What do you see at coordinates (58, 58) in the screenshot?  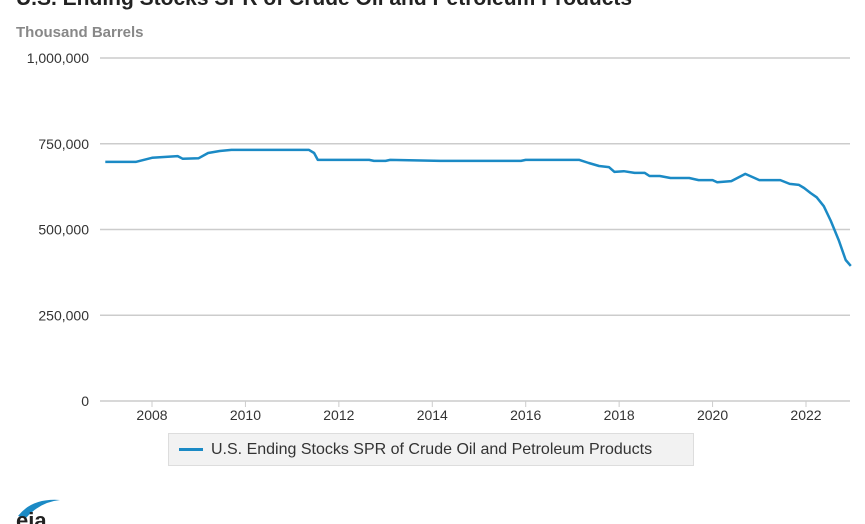 I see `y-tick-label: 1,000,000` at bounding box center [58, 58].